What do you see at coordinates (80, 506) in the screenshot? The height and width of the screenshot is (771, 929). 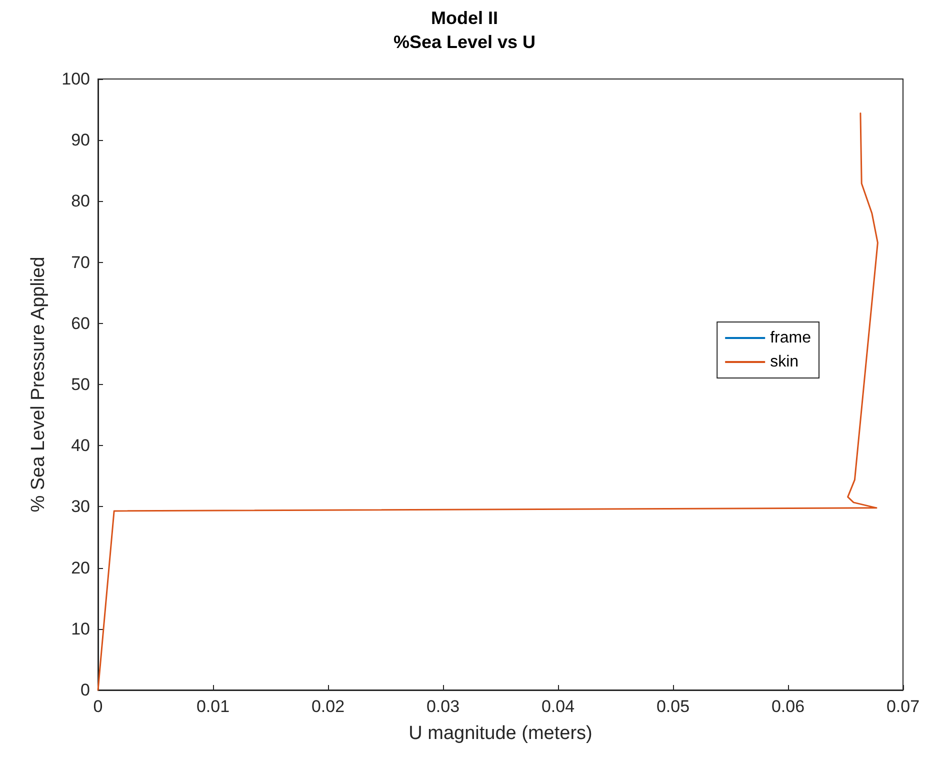 I see `y-tick-label: 30` at bounding box center [80, 506].